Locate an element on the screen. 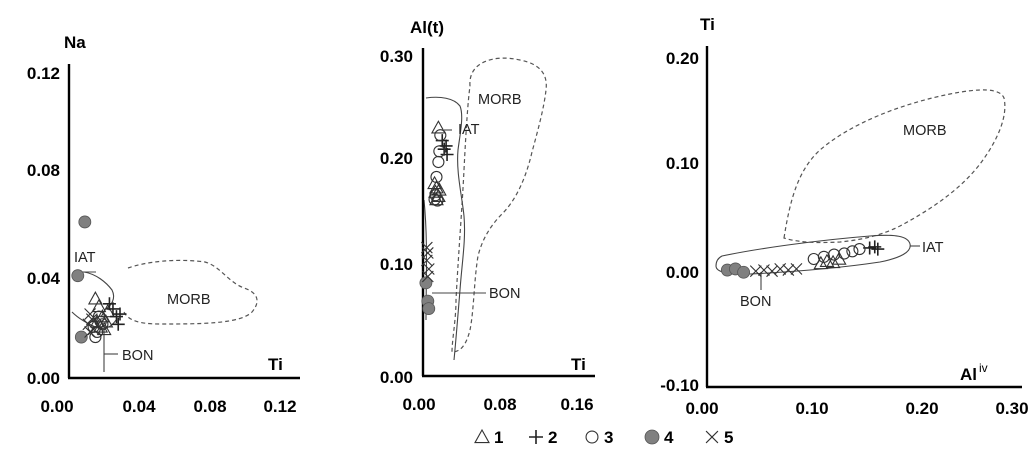 This screenshot has height=453, width=1035. legend: 1 2 3 4 5 is located at coordinates (603, 437).